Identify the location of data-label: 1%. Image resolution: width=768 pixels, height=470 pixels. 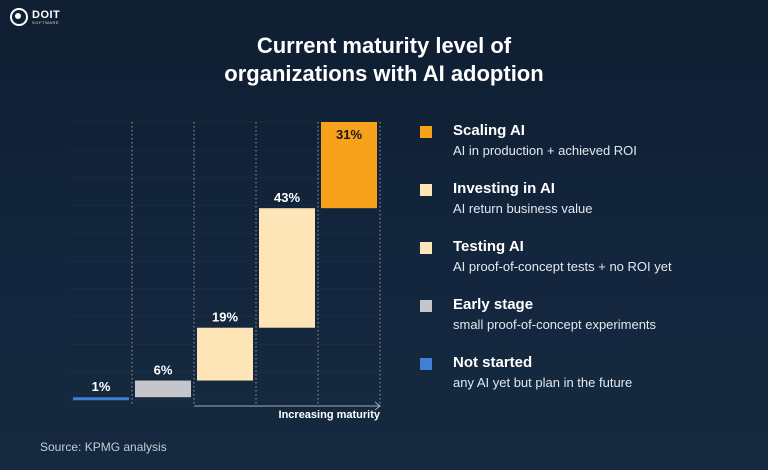
(101, 386).